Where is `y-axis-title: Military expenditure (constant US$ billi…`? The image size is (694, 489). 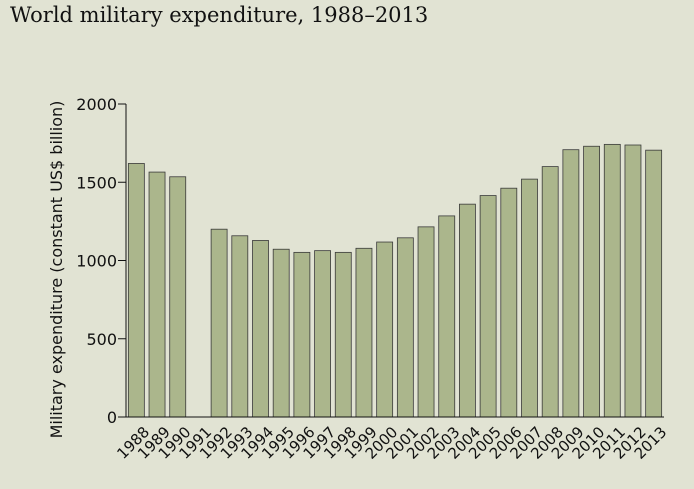 y-axis-title: Military expenditure (constant US$ billi… is located at coordinates (56, 270).